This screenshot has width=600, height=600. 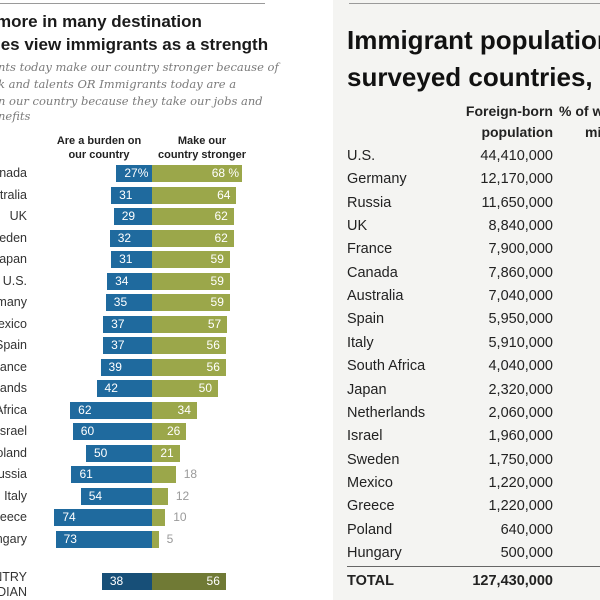 I want to click on value-stronger: 57, so click(x=214, y=323).